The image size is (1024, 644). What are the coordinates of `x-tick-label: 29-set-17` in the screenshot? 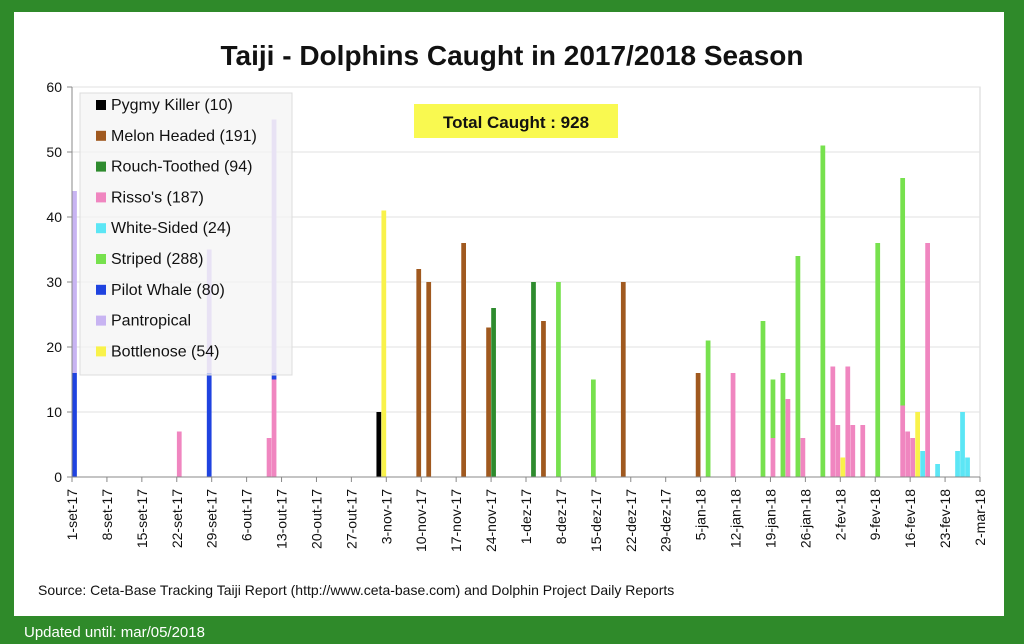 It's located at (212, 518).